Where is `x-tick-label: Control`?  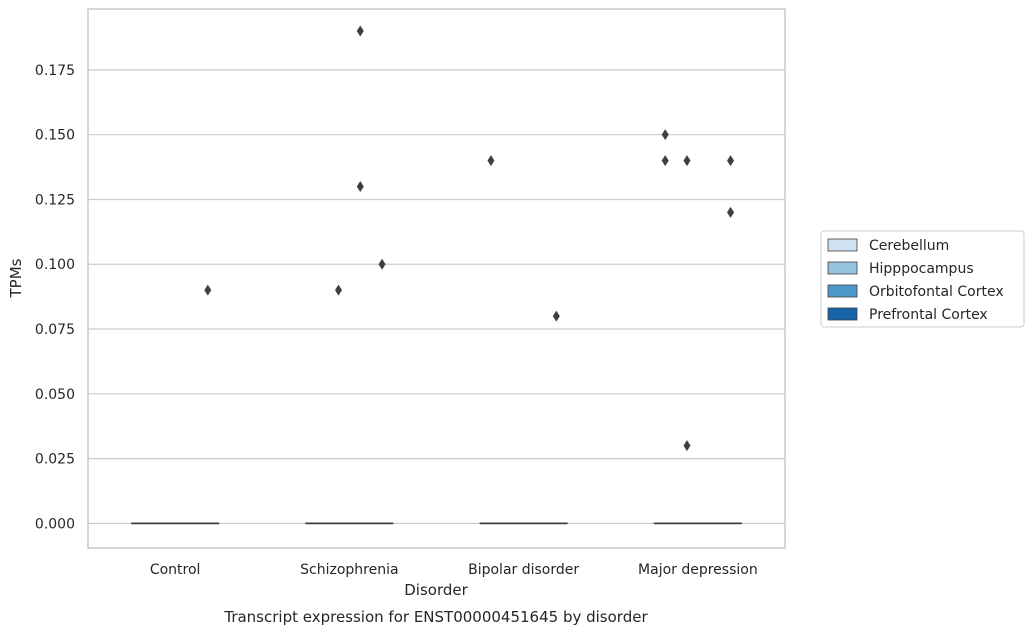 x-tick-label: Control is located at coordinates (175, 570).